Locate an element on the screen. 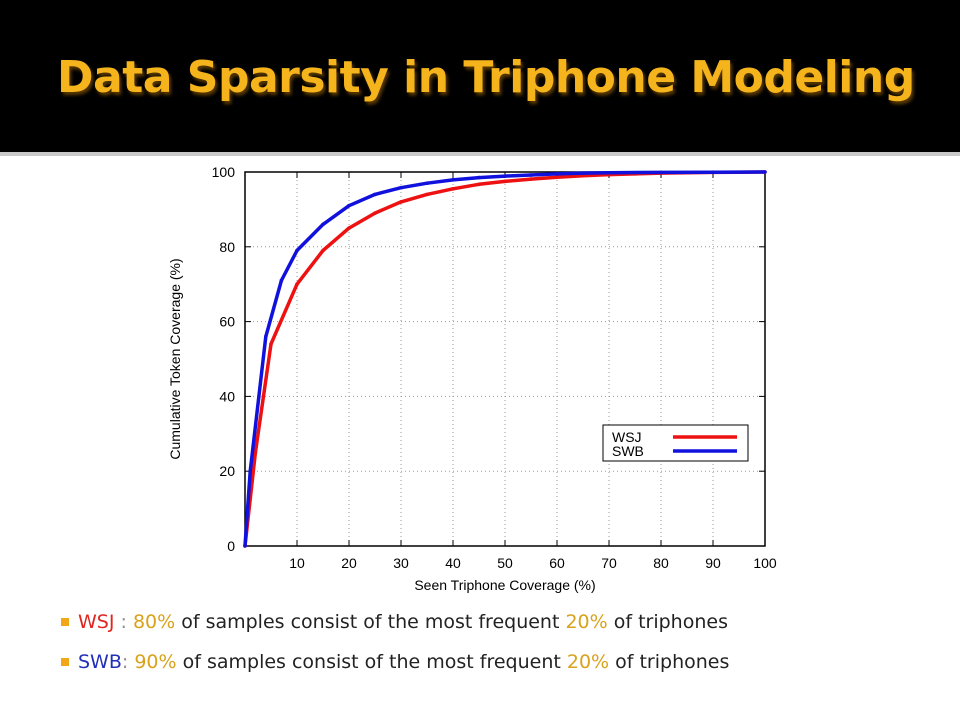 This screenshot has width=960, height=720. x-tick-label: 20 is located at coordinates (349, 563).